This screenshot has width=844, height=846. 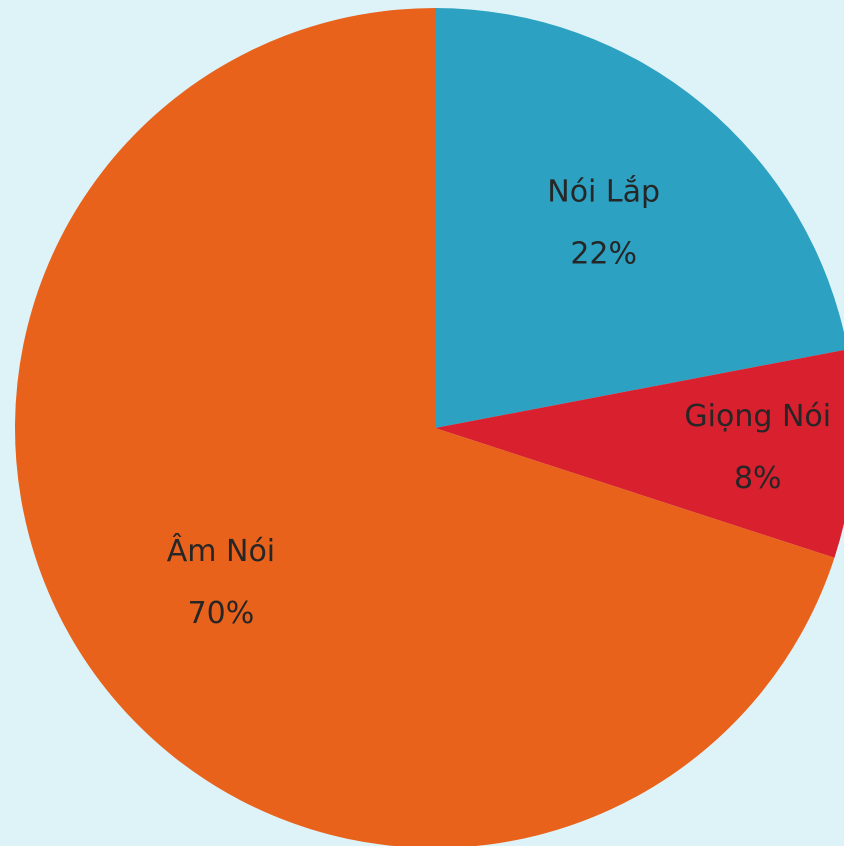 What do you see at coordinates (221, 551) in the screenshot?
I see `slice-label: Âm Nói` at bounding box center [221, 551].